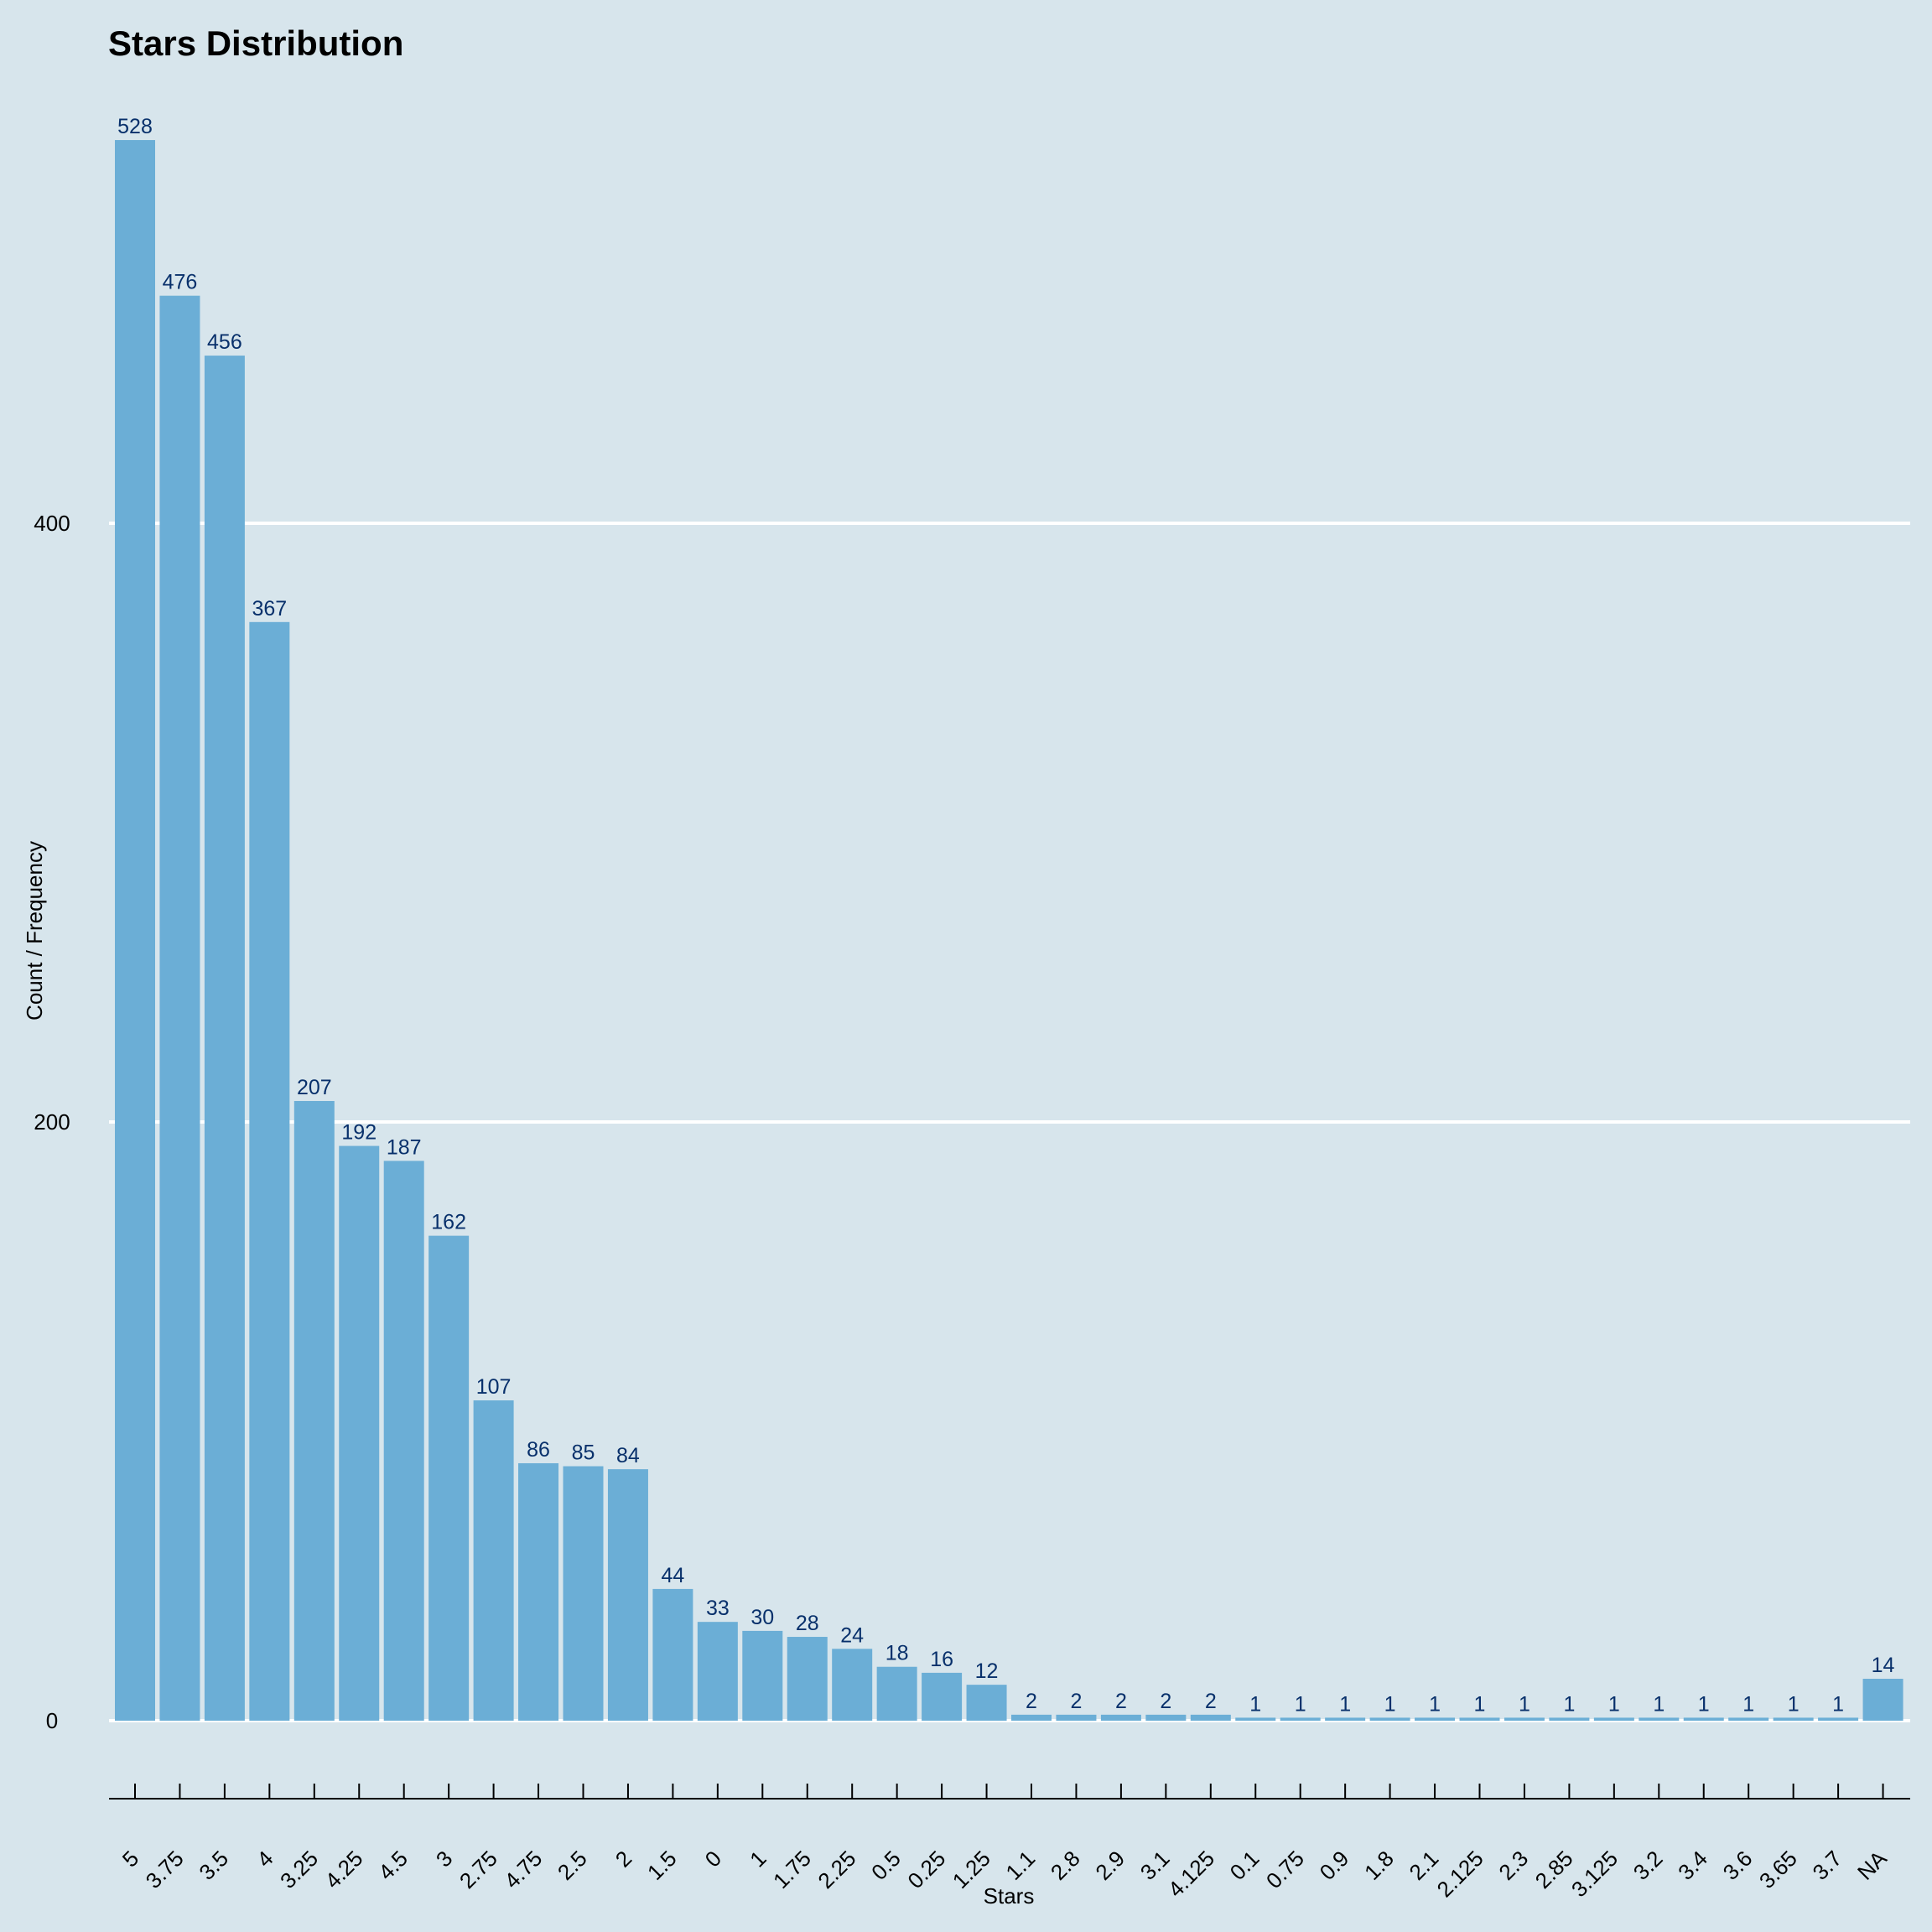  I want to click on value-label-3.125: 1, so click(1614, 1704).